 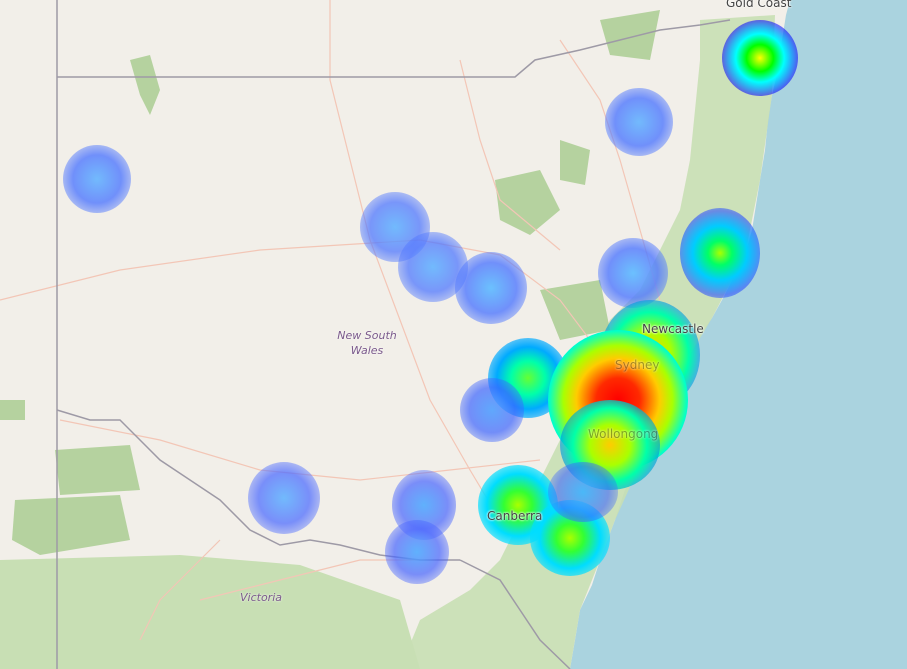 What do you see at coordinates (367, 343) in the screenshot?
I see `label-new-south-wales: New South Wales` at bounding box center [367, 343].